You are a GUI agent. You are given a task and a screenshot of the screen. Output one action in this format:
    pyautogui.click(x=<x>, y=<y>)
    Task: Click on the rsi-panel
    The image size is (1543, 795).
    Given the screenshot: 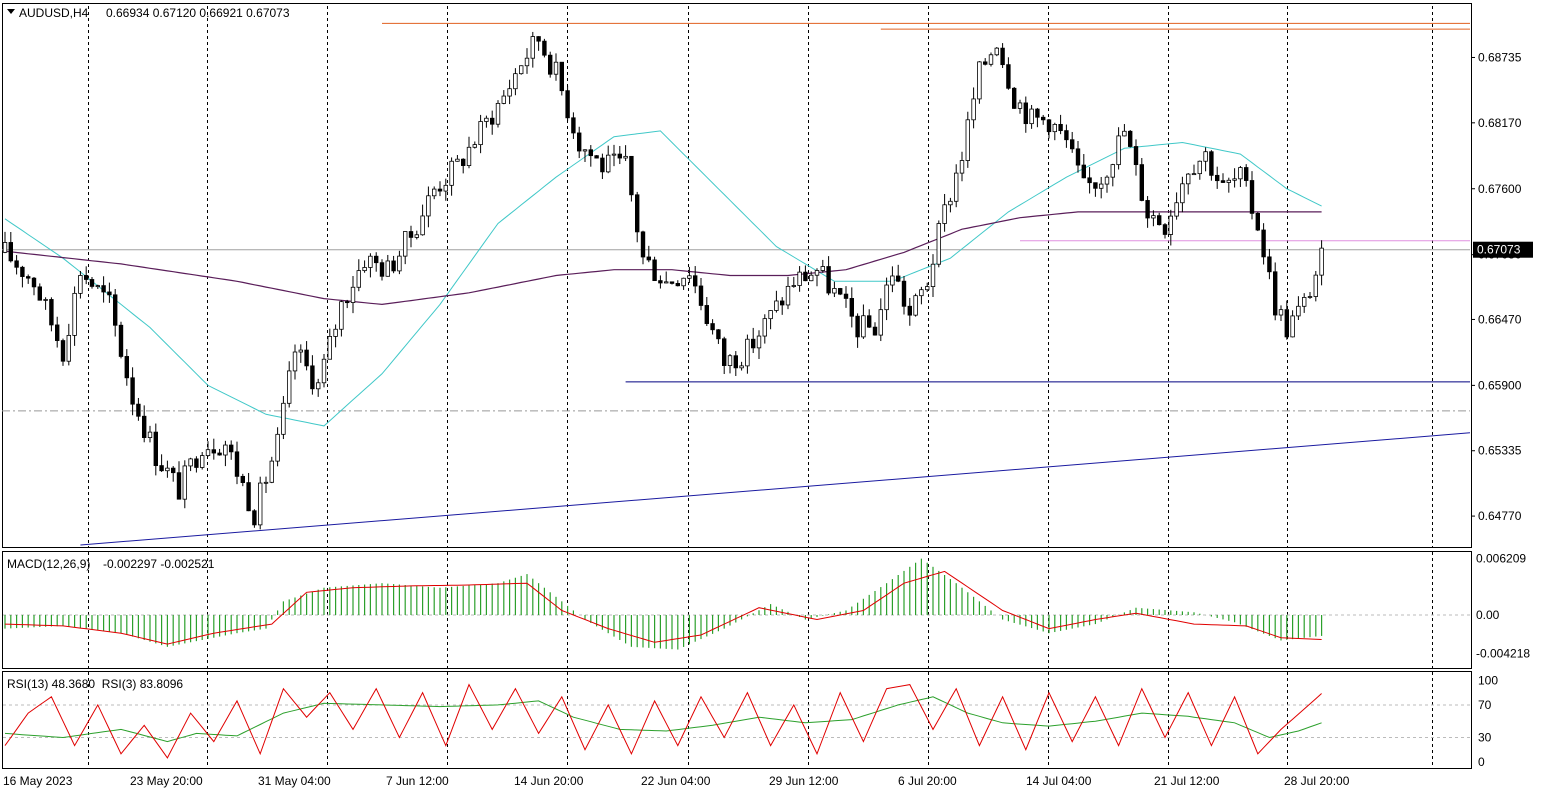 What is the action you would take?
    pyautogui.click(x=737, y=720)
    